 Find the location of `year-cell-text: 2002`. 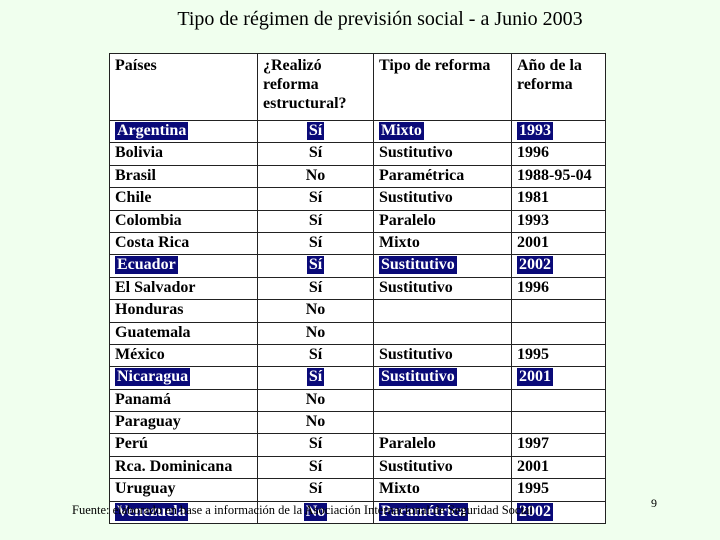

year-cell-text: 2002 is located at coordinates (535, 265).